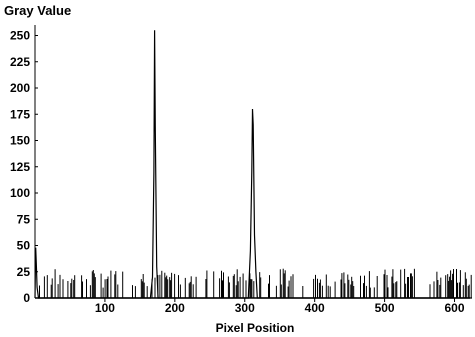  What do you see at coordinates (455, 308) in the screenshot?
I see `x-tick-label: 600` at bounding box center [455, 308].